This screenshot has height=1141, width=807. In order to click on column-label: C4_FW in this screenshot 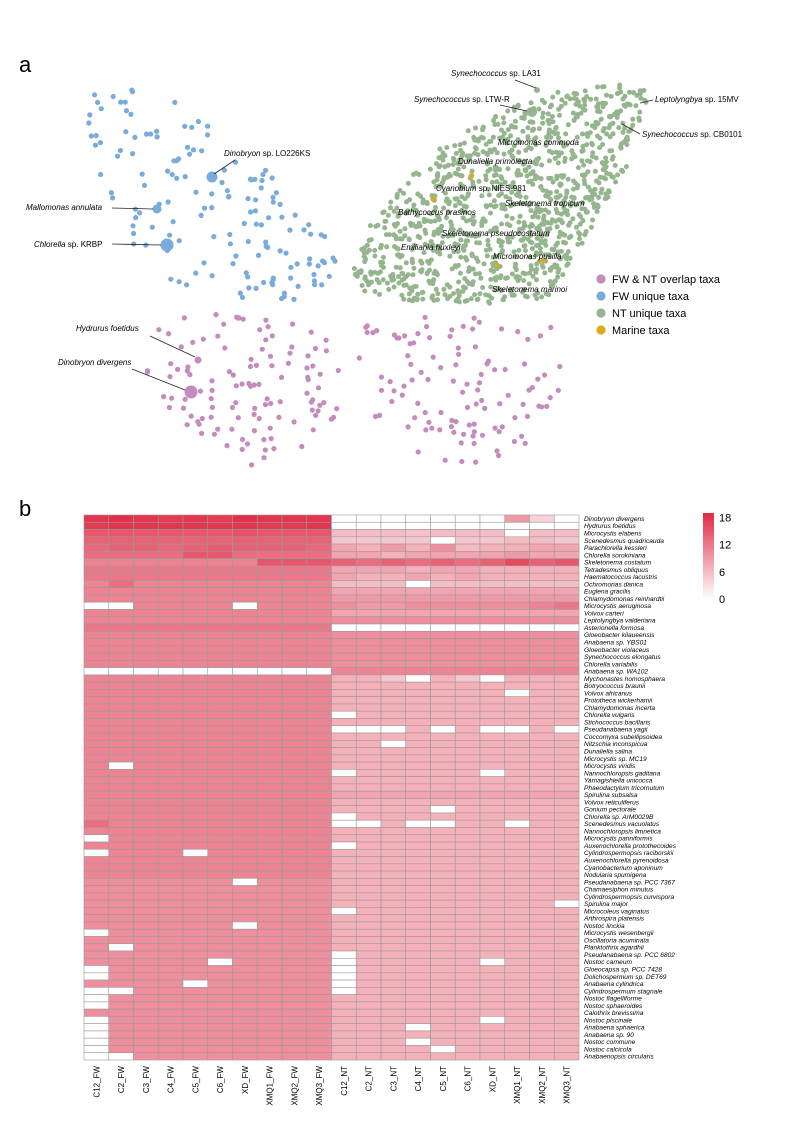, I will do `click(171, 1080)`.